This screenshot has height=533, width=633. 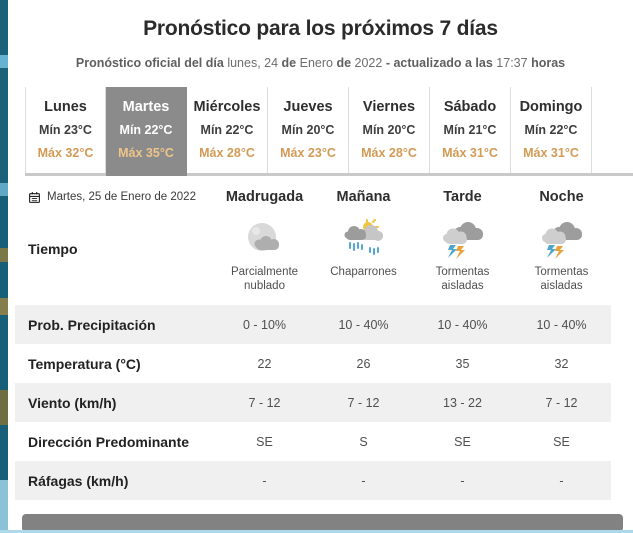 What do you see at coordinates (363, 237) in the screenshot?
I see `showers-icon` at bounding box center [363, 237].